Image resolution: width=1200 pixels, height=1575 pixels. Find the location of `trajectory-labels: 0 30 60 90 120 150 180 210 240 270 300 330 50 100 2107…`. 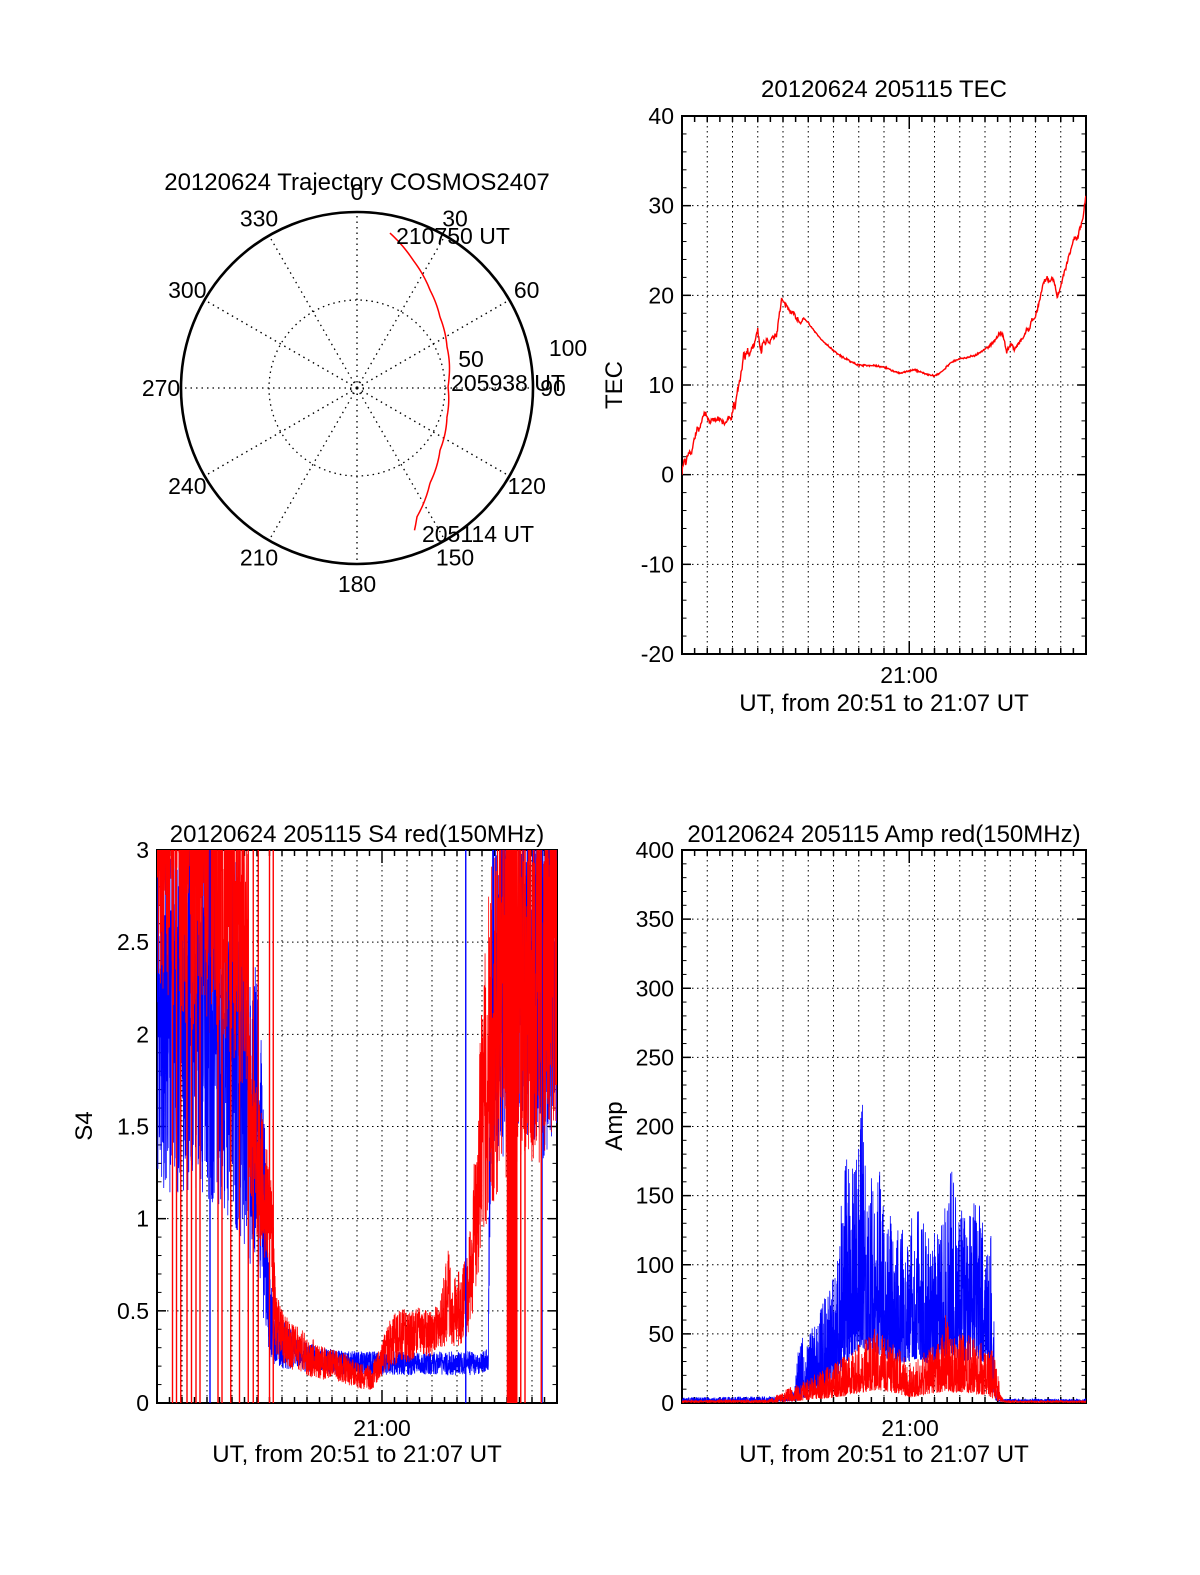

trajectory-labels: 0 30 60 90 120 150 180 210 240 270 300 330 50 100 2107… is located at coordinates (364, 388).